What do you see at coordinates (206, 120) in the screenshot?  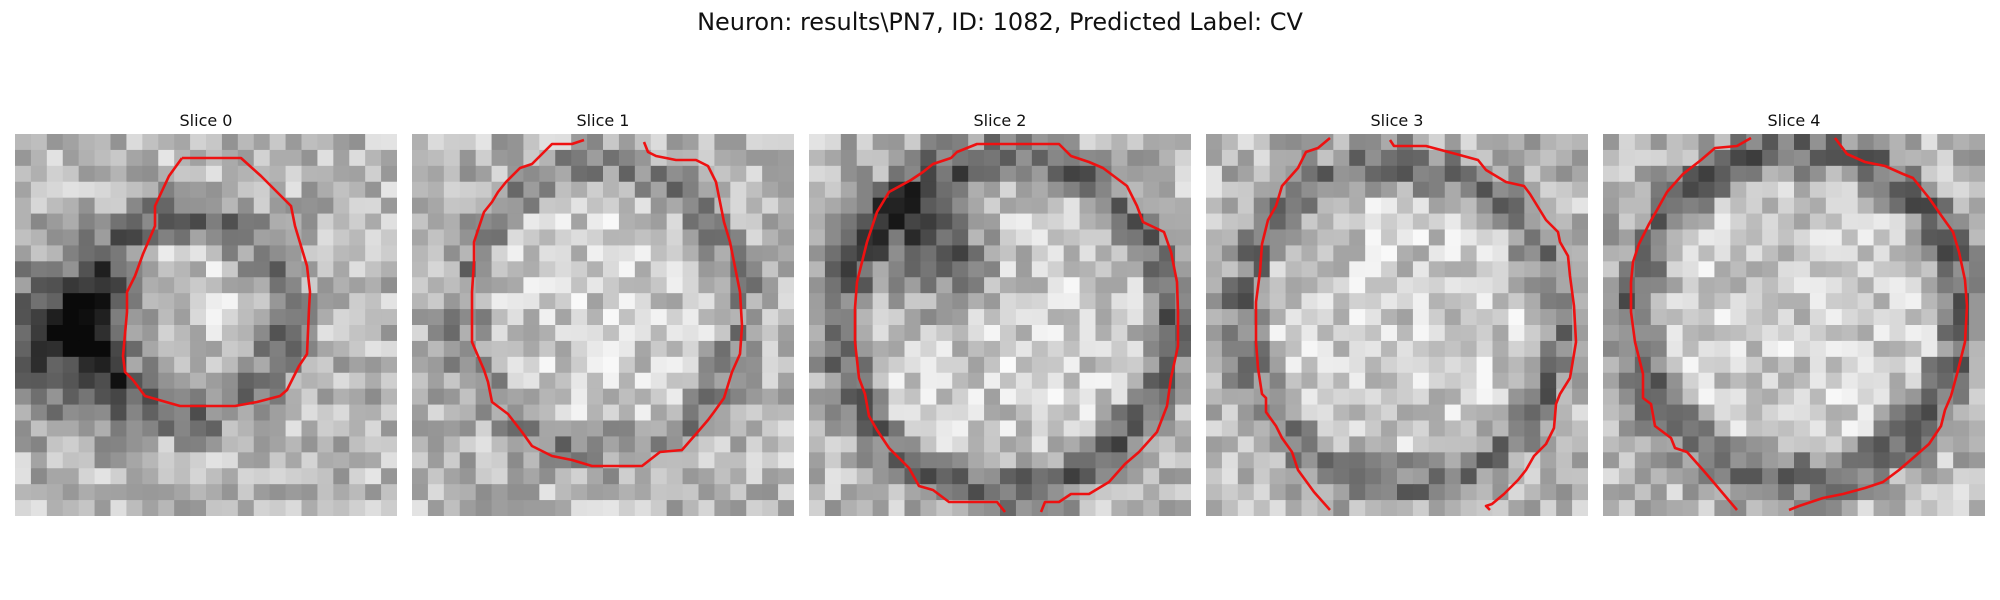 I see `slice-label-0: Slice 0` at bounding box center [206, 120].